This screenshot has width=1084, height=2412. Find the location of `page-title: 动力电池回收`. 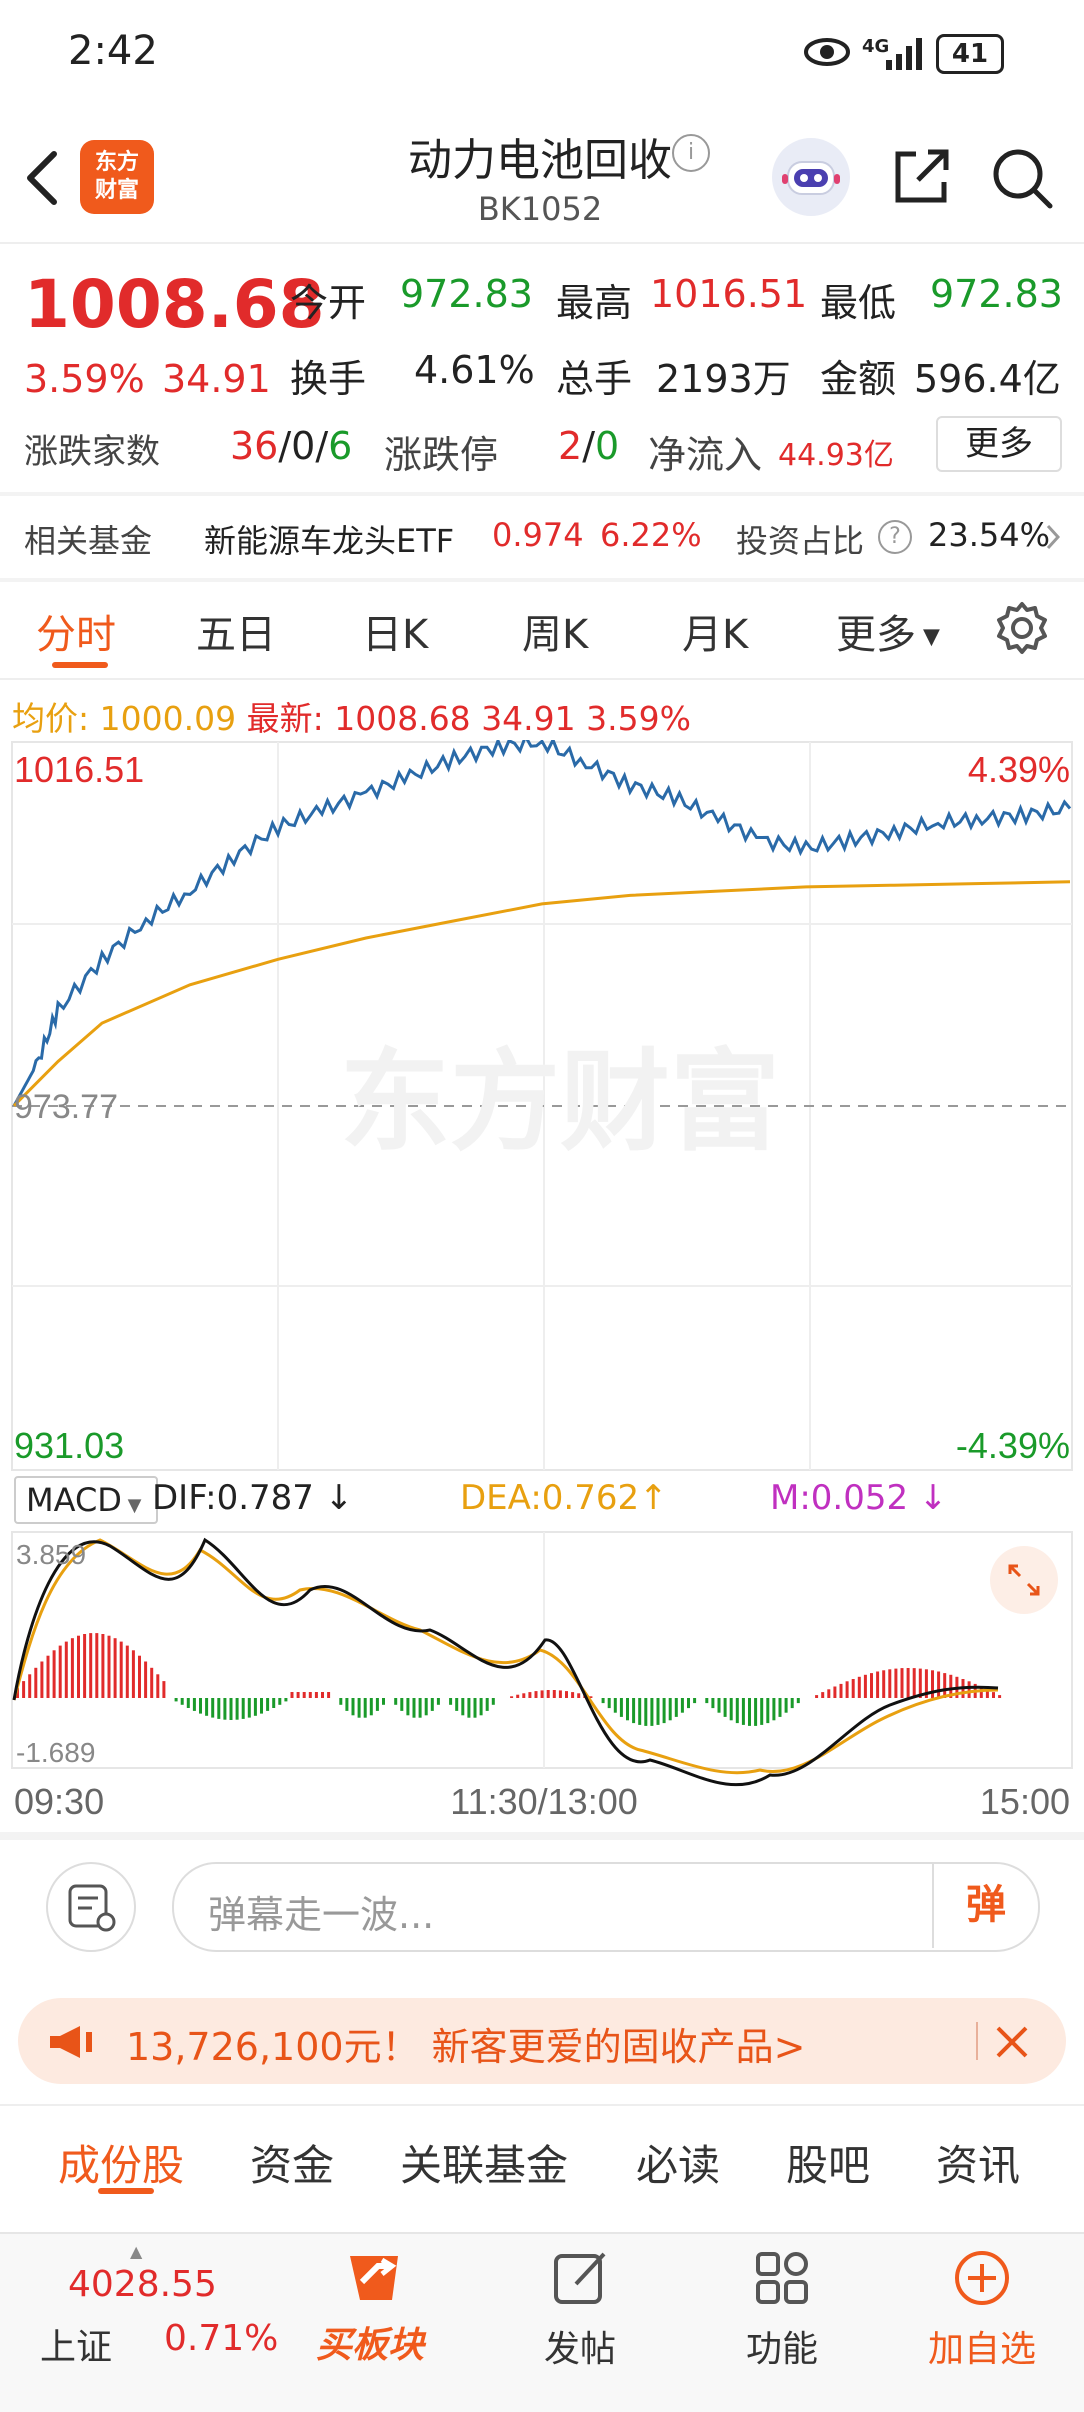

page-title: 动力电池回收 is located at coordinates (540, 160).